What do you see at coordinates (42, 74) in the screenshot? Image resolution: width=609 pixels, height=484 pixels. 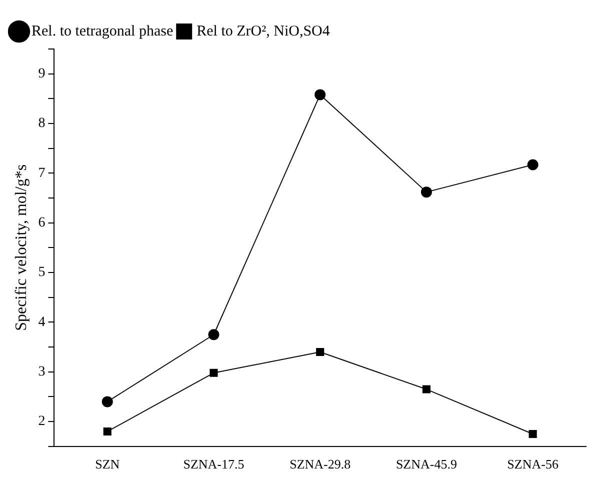 I see `y-tick-label: 9` at bounding box center [42, 74].